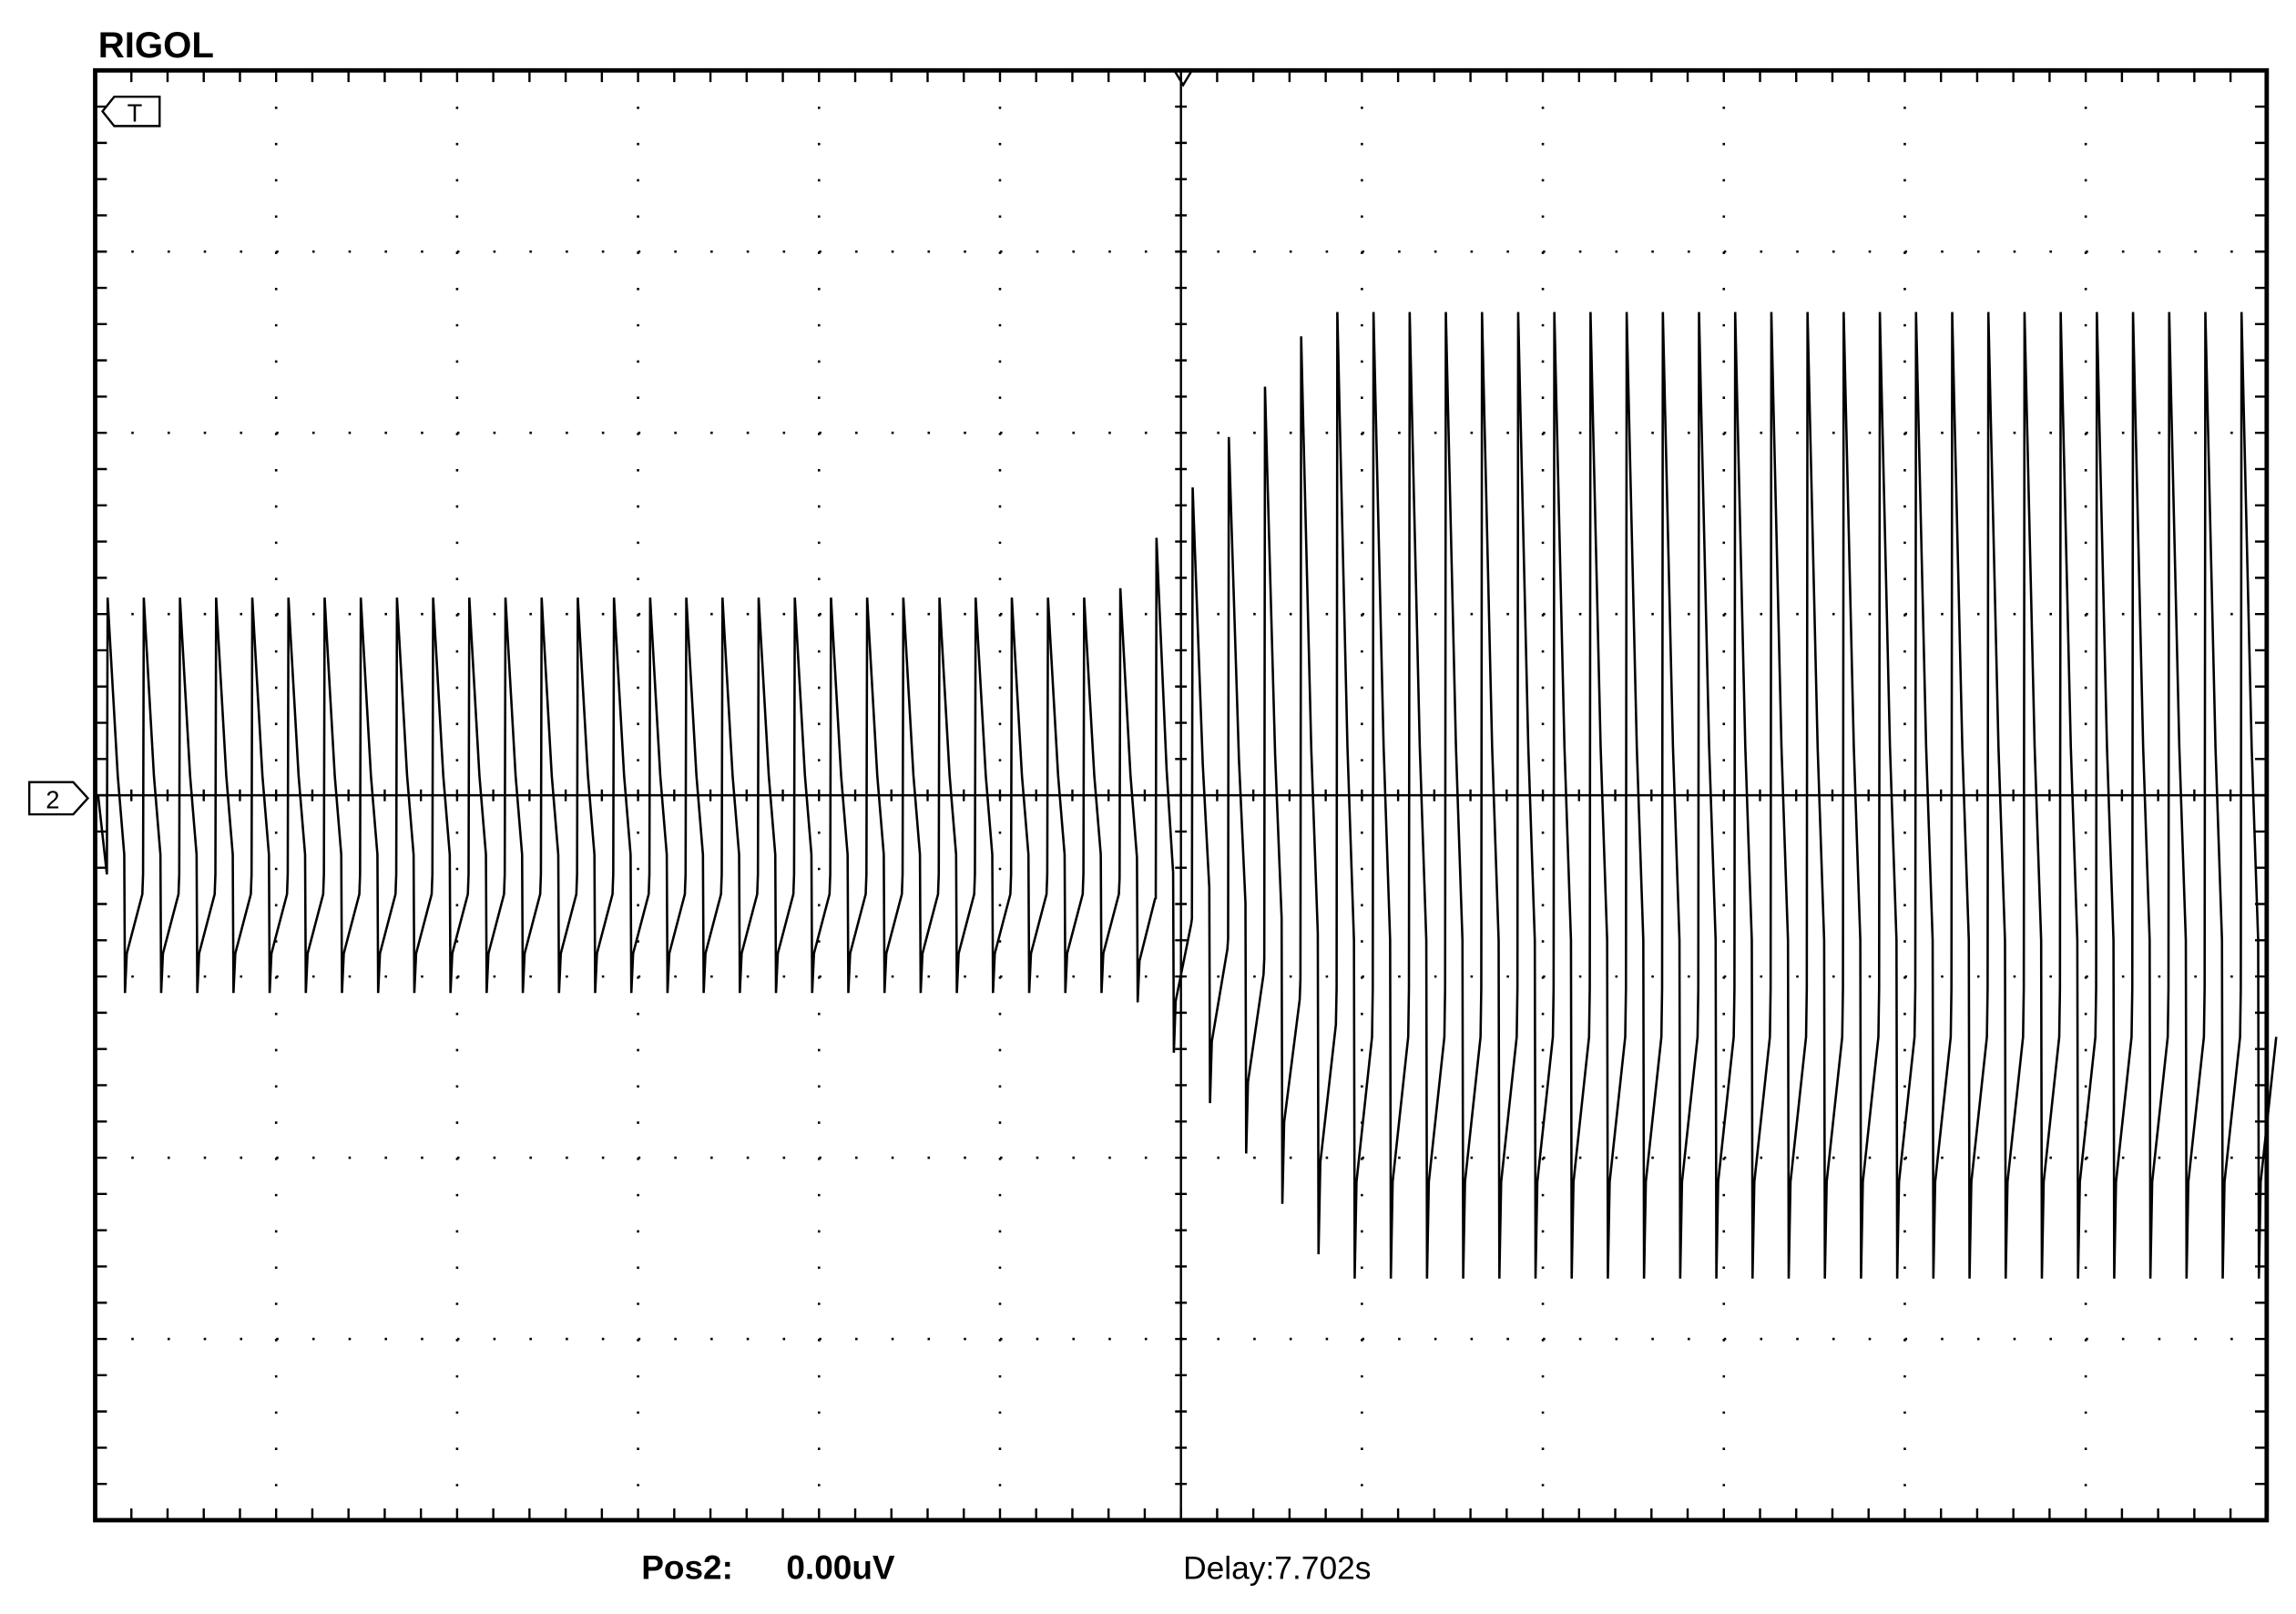 Image resolution: width=2296 pixels, height=1614 pixels. I want to click on channel-marker-label: 2, so click(52, 800).